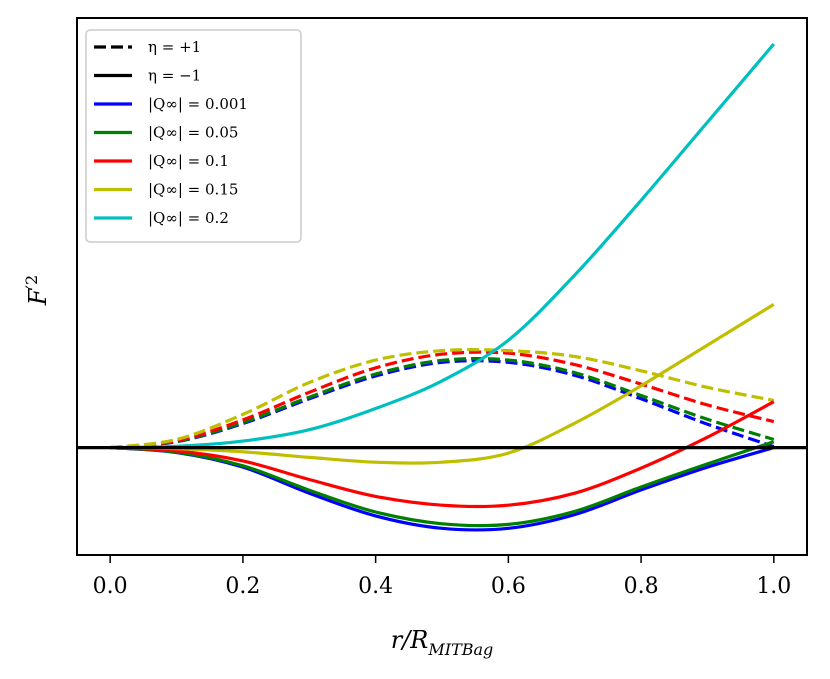 The width and height of the screenshot is (830, 679). What do you see at coordinates (198, 104) in the screenshot?
I see `legend-label: |Q∞| = 0.001` at bounding box center [198, 104].